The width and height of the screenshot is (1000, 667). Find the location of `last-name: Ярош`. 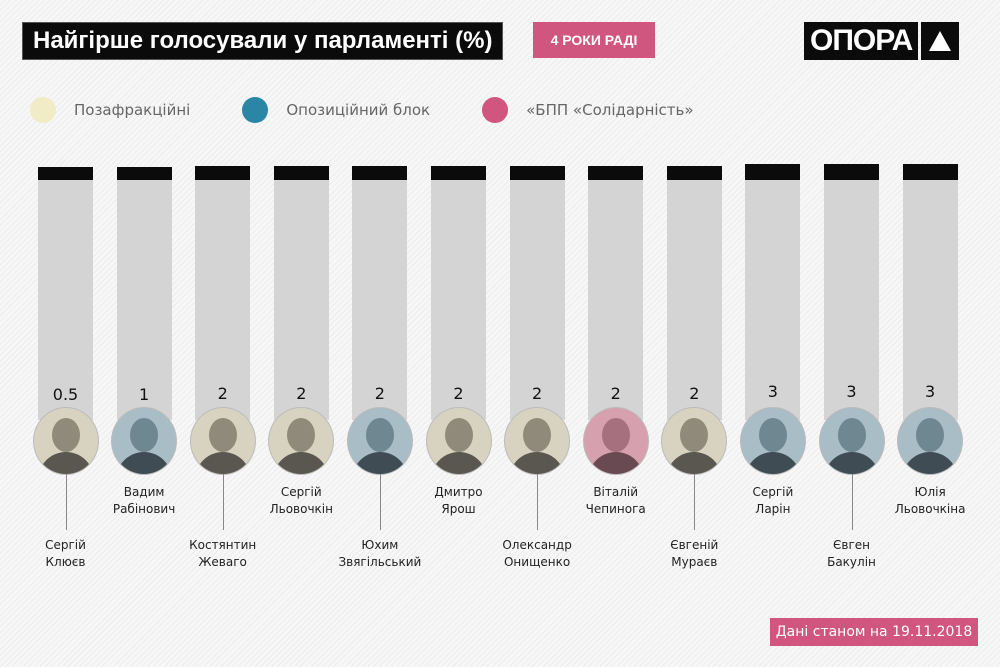

last-name: Ярош is located at coordinates (458, 509).